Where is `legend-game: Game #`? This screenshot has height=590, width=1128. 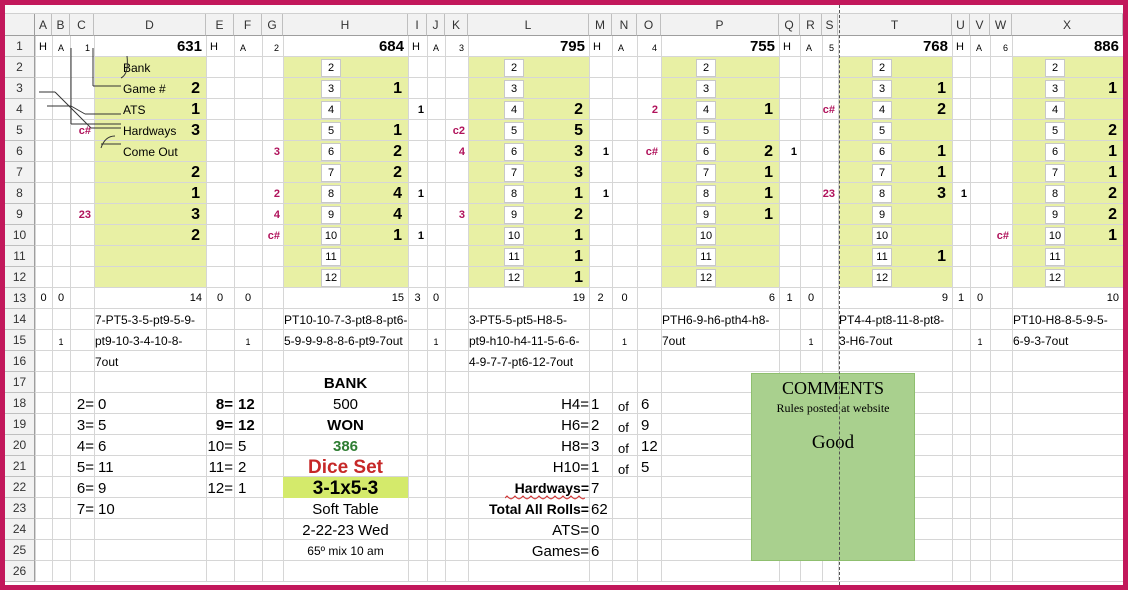
legend-game: Game # is located at coordinates (144, 89).